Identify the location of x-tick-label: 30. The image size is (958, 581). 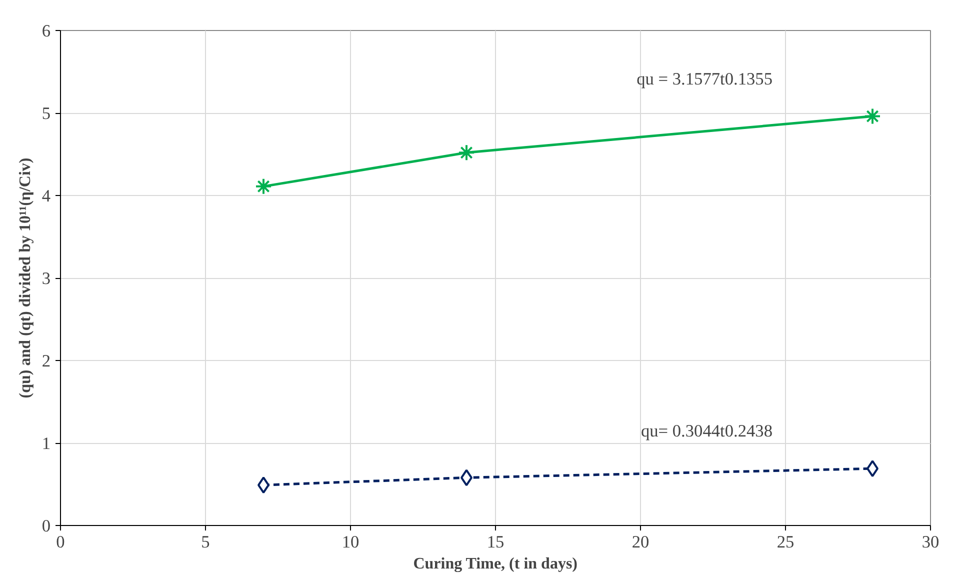
(931, 542).